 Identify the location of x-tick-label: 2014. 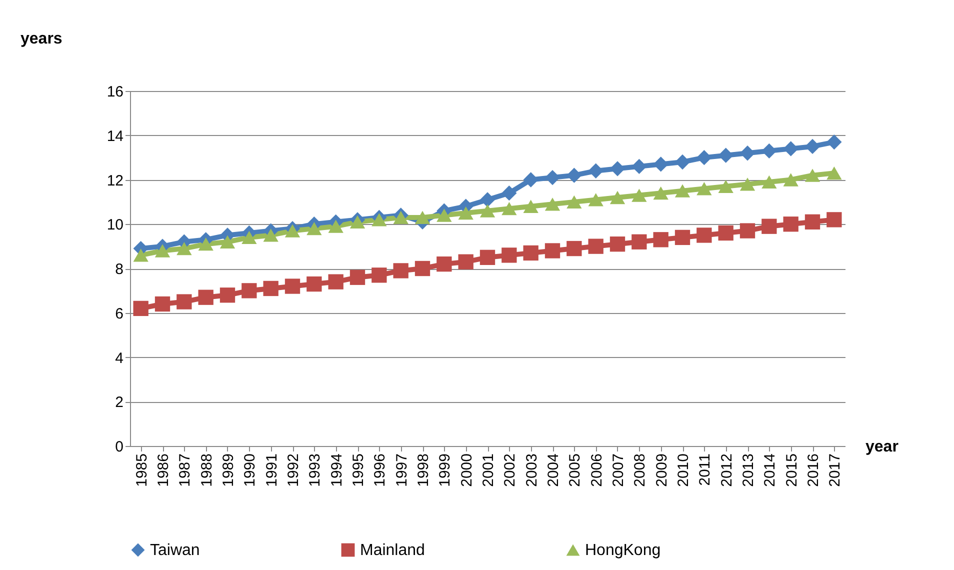
(770, 470).